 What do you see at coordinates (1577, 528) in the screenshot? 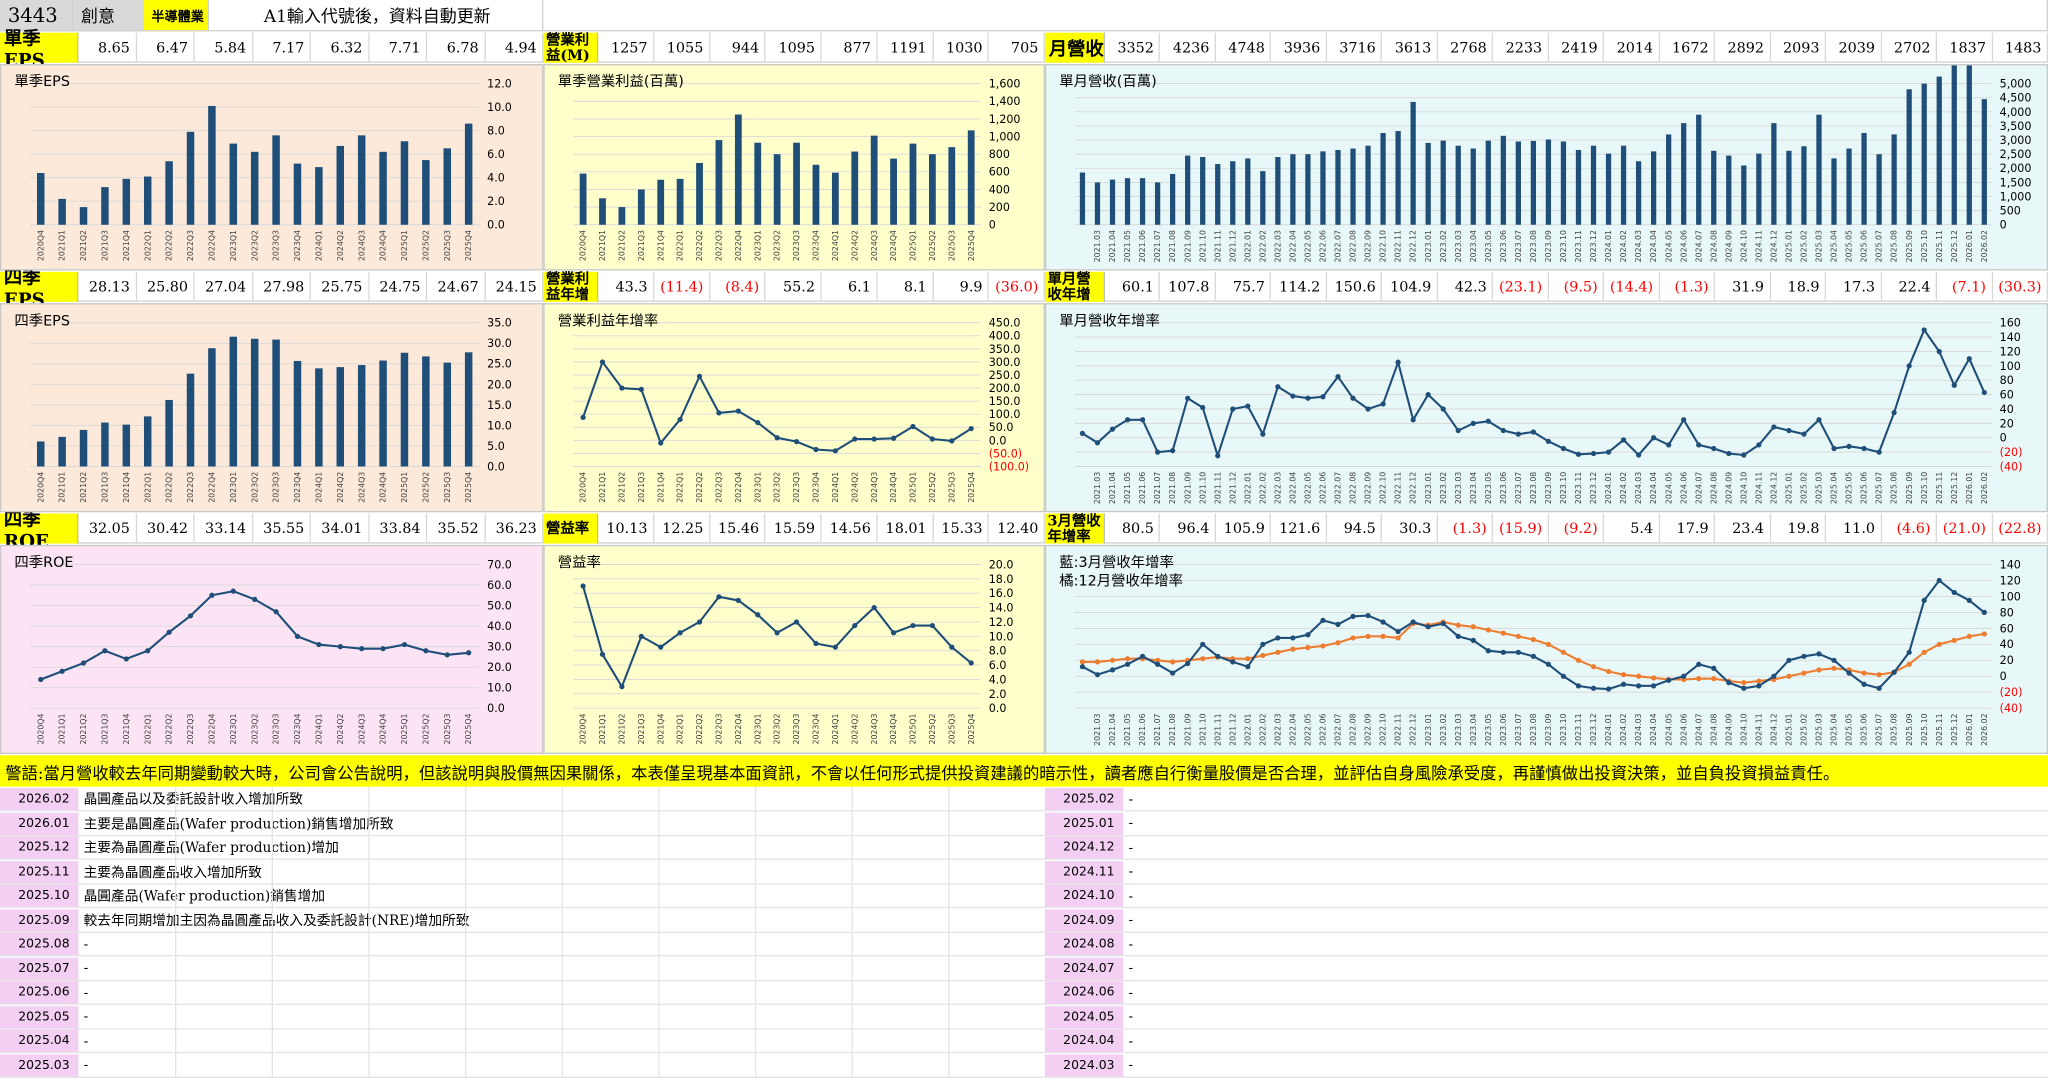
I see `revenue-value-cell: (9.2)` at bounding box center [1577, 528].